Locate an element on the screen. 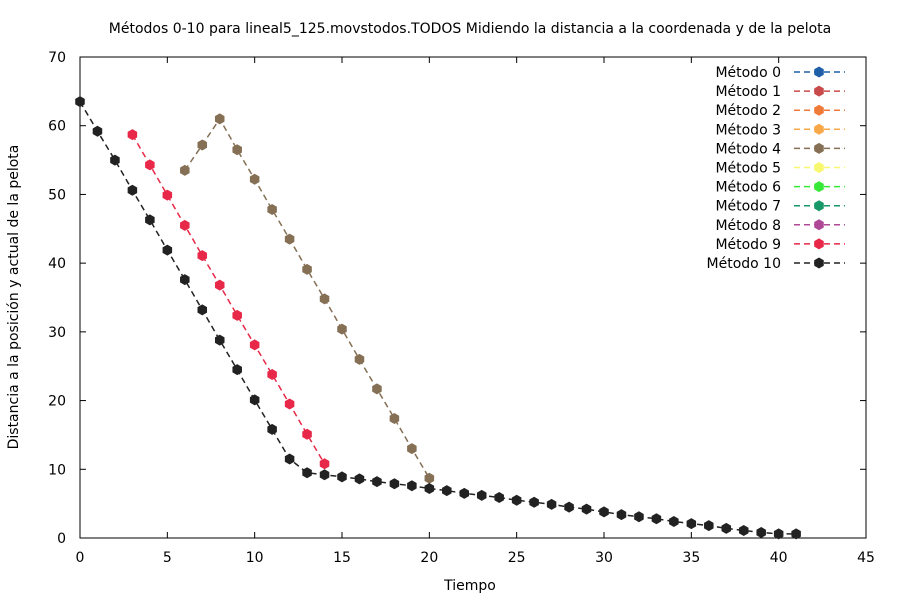 The width and height of the screenshot is (900, 600). series-line is located at coordinates (228, 299).